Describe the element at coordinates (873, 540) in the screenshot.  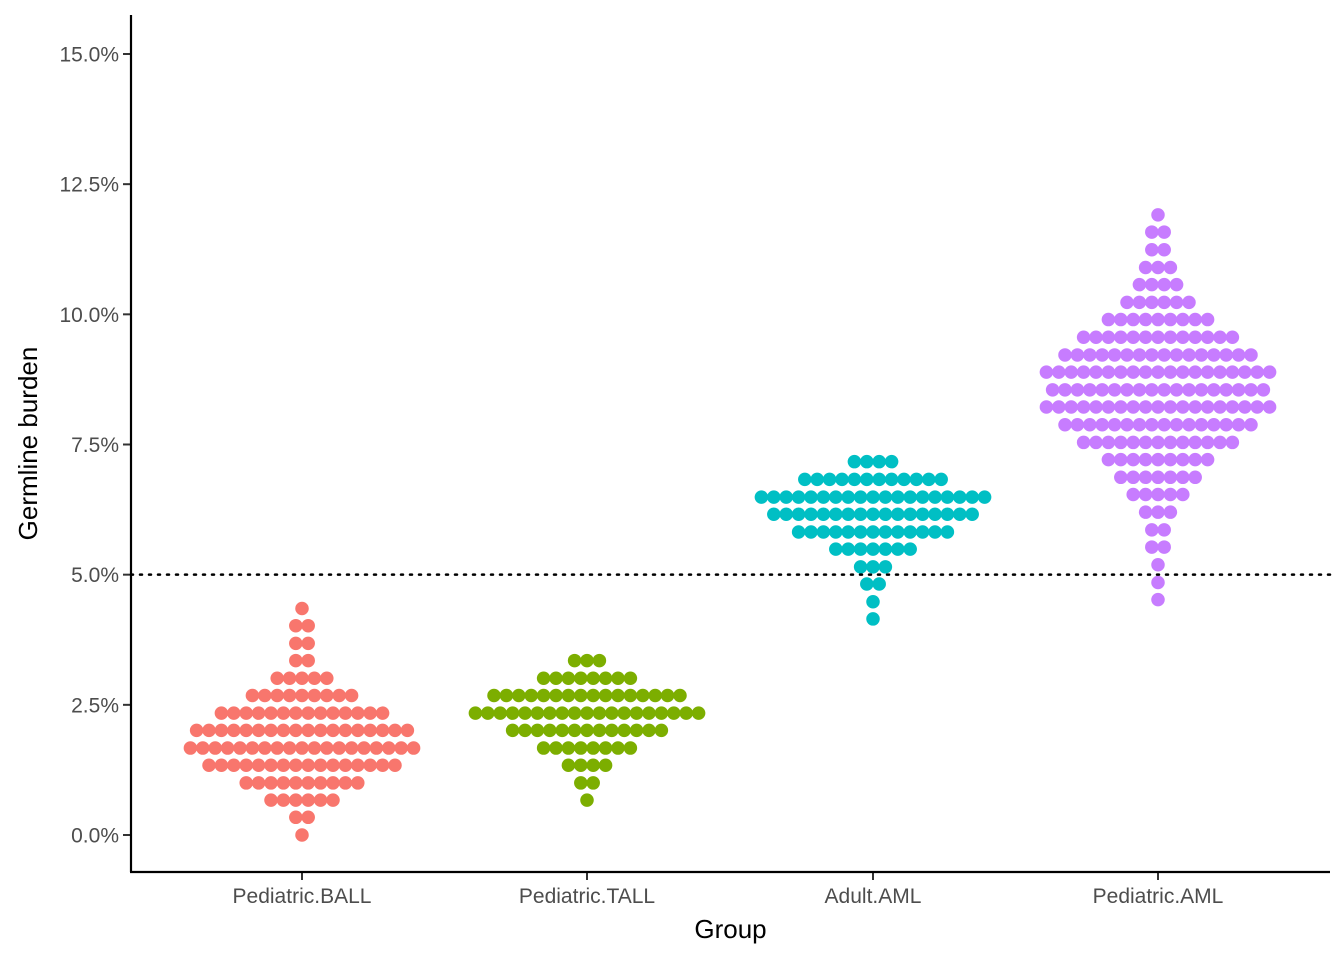
I see `series-Adult.AML` at that location.